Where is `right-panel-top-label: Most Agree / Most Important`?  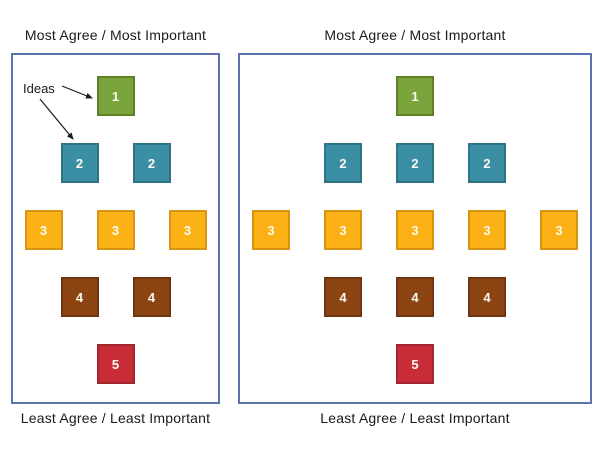
right-panel-top-label: Most Agree / Most Important is located at coordinates (415, 35).